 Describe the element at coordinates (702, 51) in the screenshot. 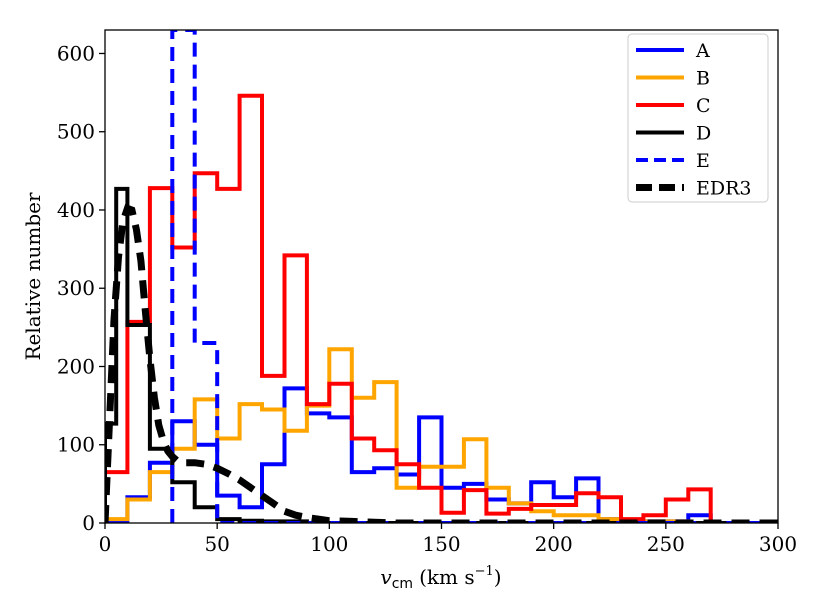

I see `legend-label-a: A` at that location.